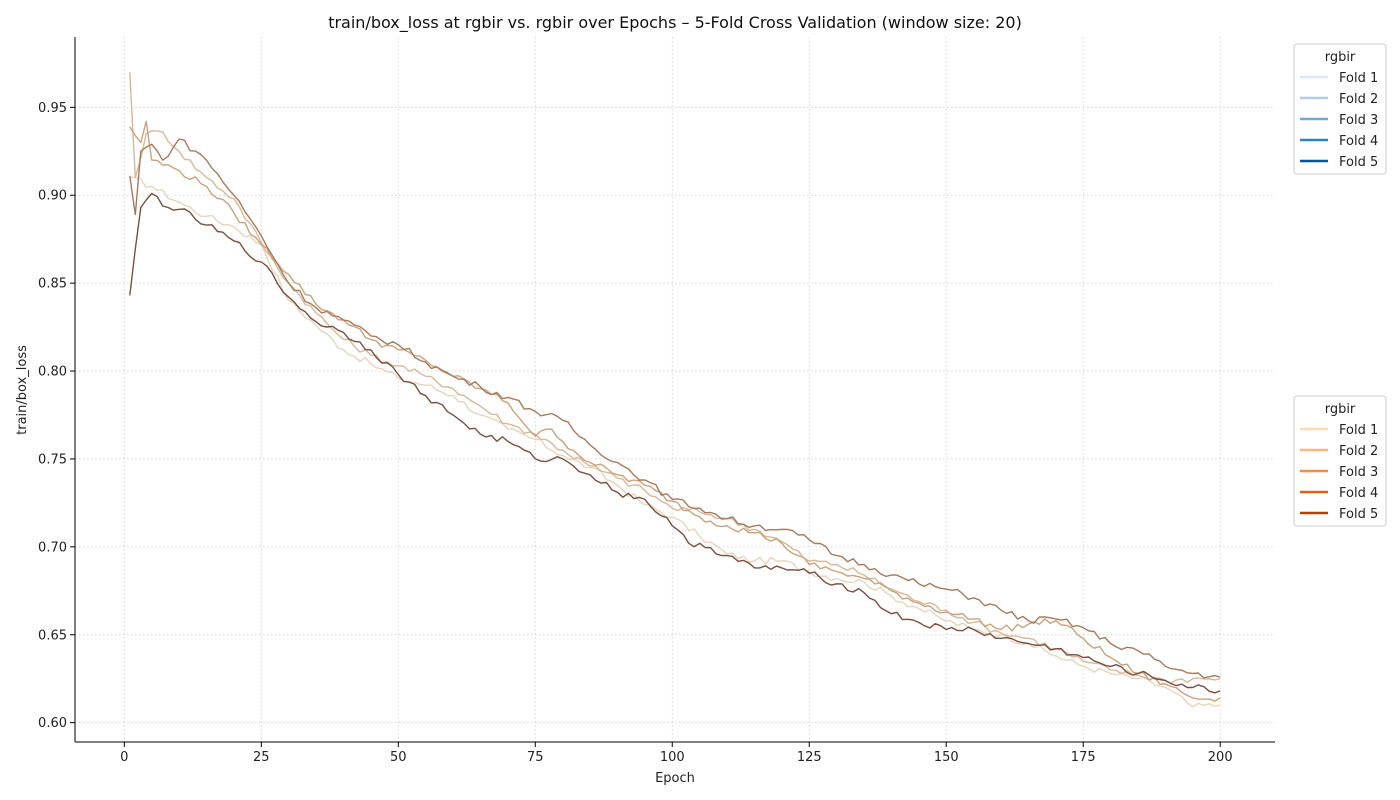 The image size is (1400, 800). What do you see at coordinates (261, 757) in the screenshot?
I see `x-tick-label: 25` at bounding box center [261, 757].